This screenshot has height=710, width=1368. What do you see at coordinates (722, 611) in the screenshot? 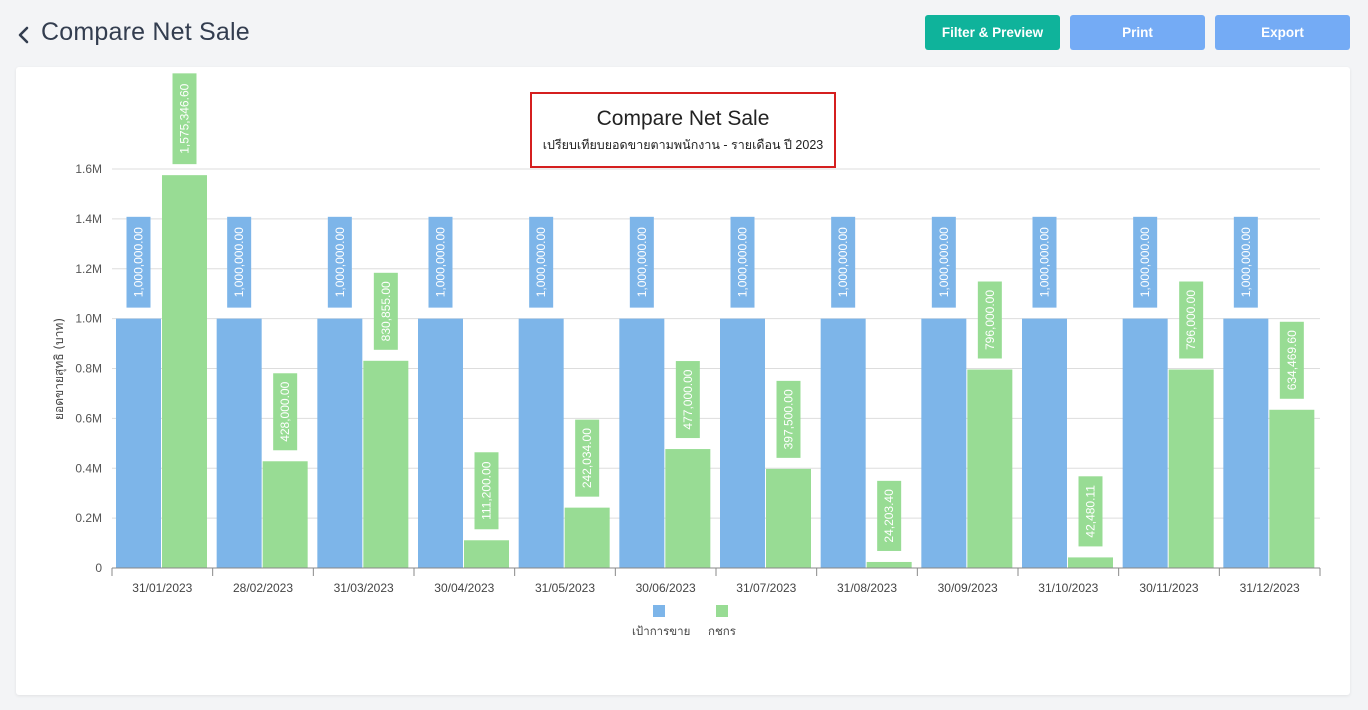
I see `legend-swatch-actual` at bounding box center [722, 611].